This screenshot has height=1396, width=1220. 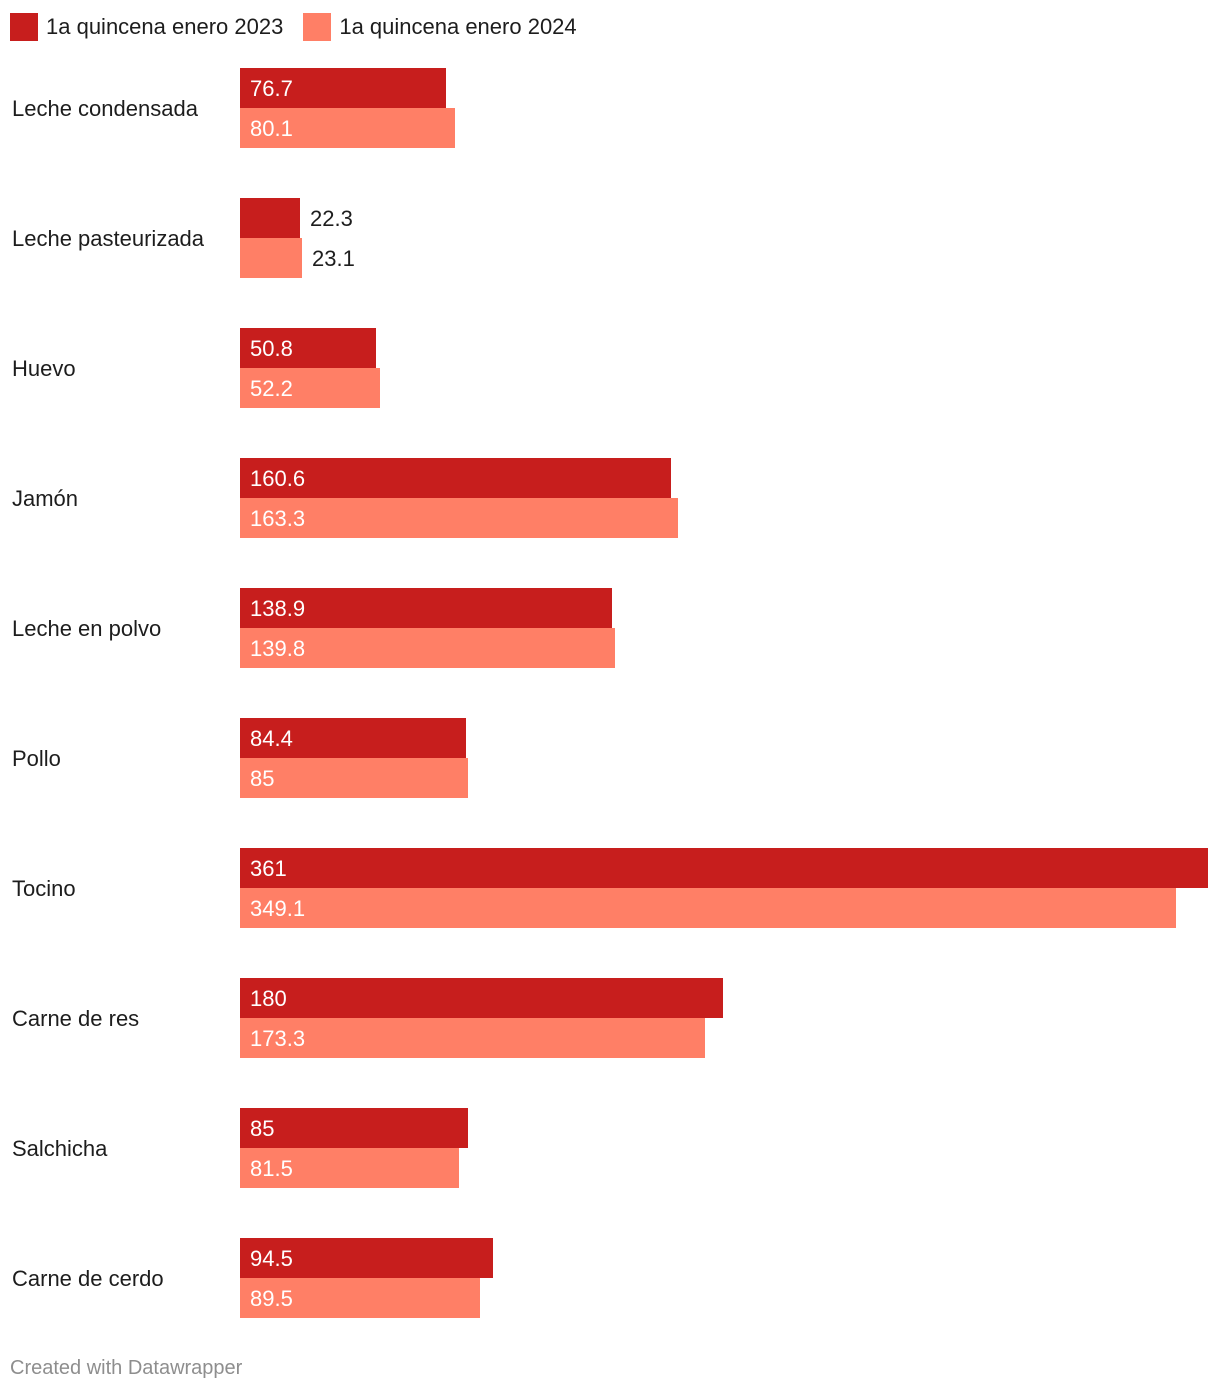 I want to click on bar-group: Carne de cerdo 94.5 89.5, so click(x=252, y=1278).